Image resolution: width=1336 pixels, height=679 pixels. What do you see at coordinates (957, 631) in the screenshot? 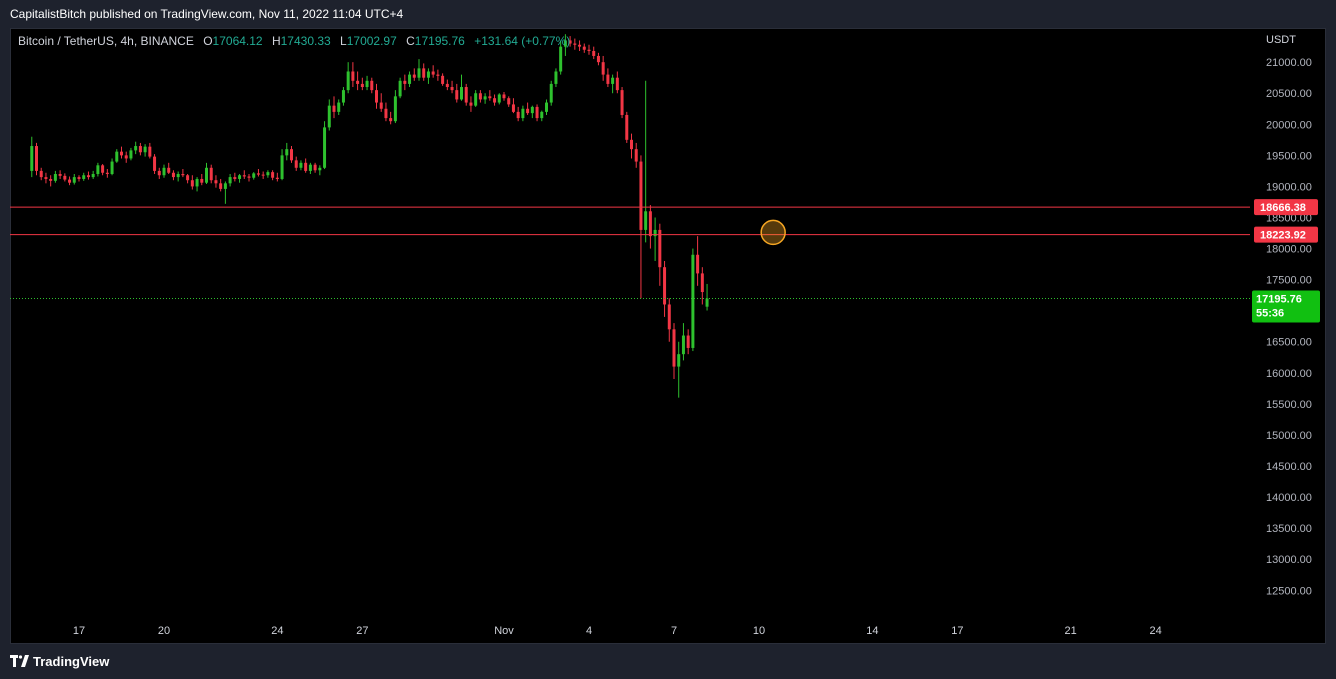
I see `x-tick-label: 17` at bounding box center [957, 631].